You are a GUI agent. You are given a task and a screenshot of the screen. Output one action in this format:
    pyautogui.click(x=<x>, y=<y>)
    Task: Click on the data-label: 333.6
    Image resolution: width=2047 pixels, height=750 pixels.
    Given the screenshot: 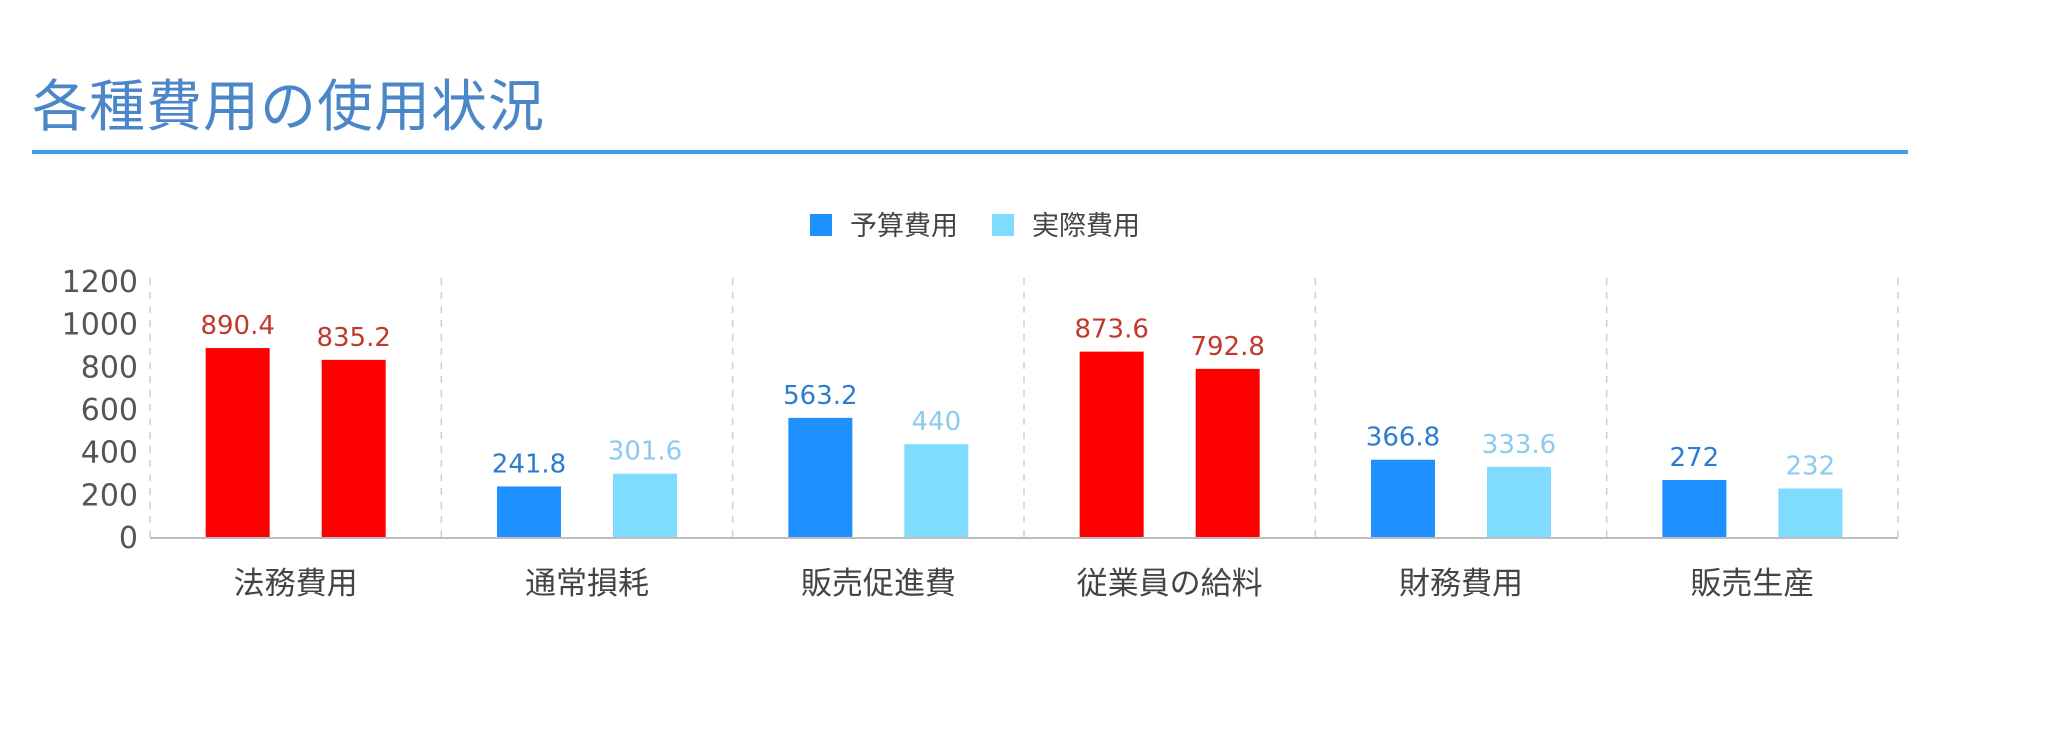 What is the action you would take?
    pyautogui.click(x=1519, y=445)
    